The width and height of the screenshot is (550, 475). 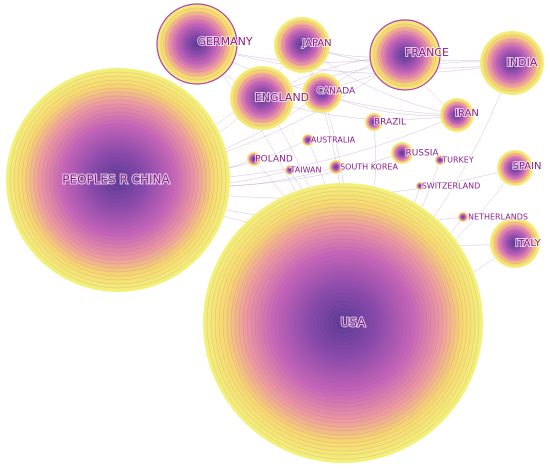 I want to click on node-label: ITALY, so click(x=528, y=243).